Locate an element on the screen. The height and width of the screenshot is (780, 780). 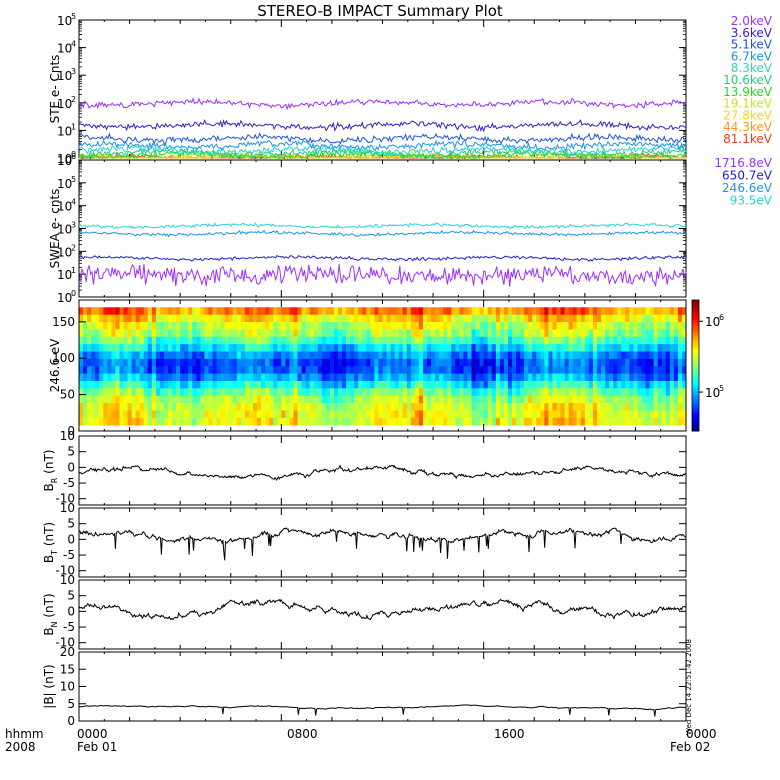
colorbar-tick-label: 10 is located at coordinates (712, 322).